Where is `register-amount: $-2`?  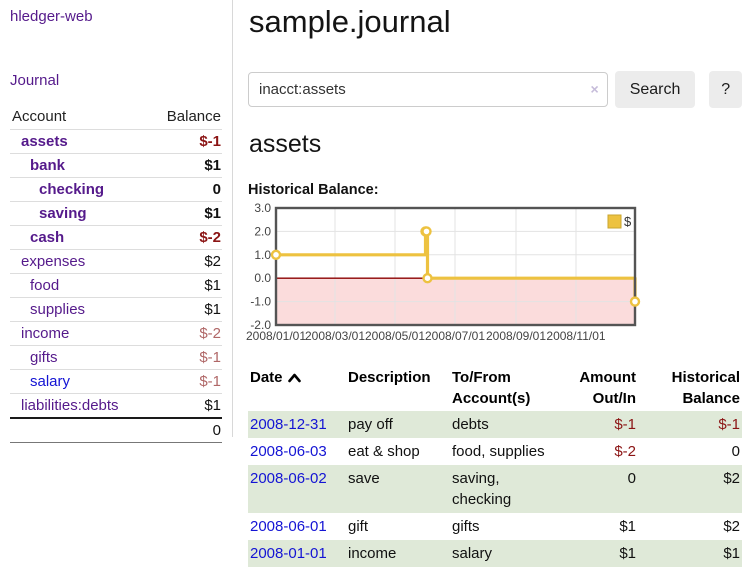
register-amount: $-2 is located at coordinates (625, 451).